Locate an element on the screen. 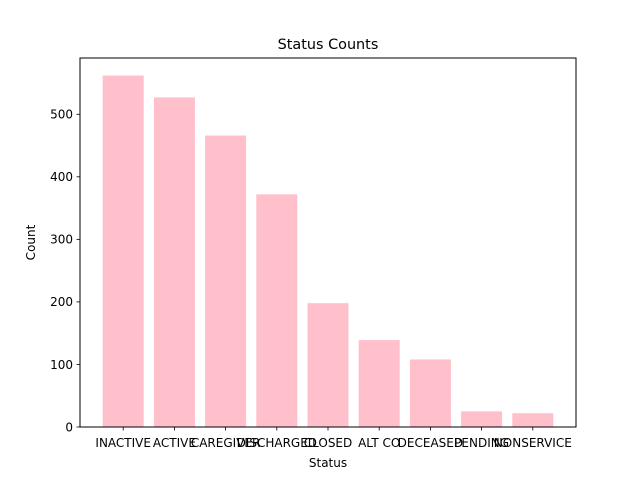 The height and width of the screenshot is (480, 640). bar-inactive is located at coordinates (123, 251).